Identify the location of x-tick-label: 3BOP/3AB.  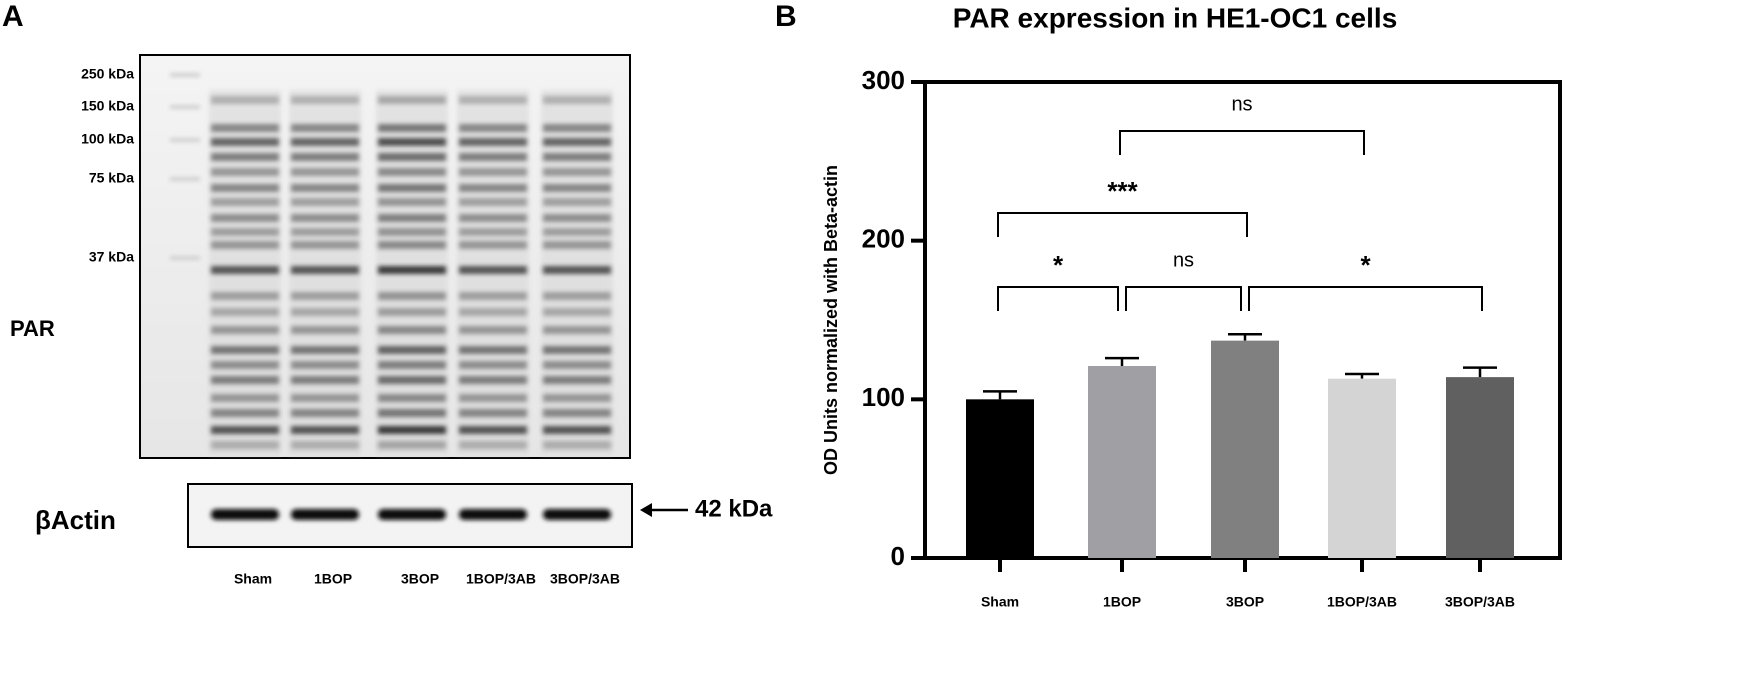
(1480, 602).